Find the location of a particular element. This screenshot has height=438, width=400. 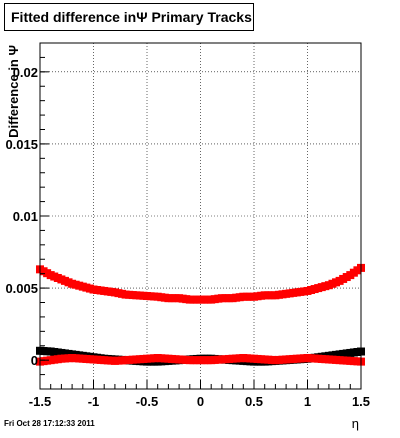

y-axis-label: Difference in Ψ is located at coordinates (13, 91).